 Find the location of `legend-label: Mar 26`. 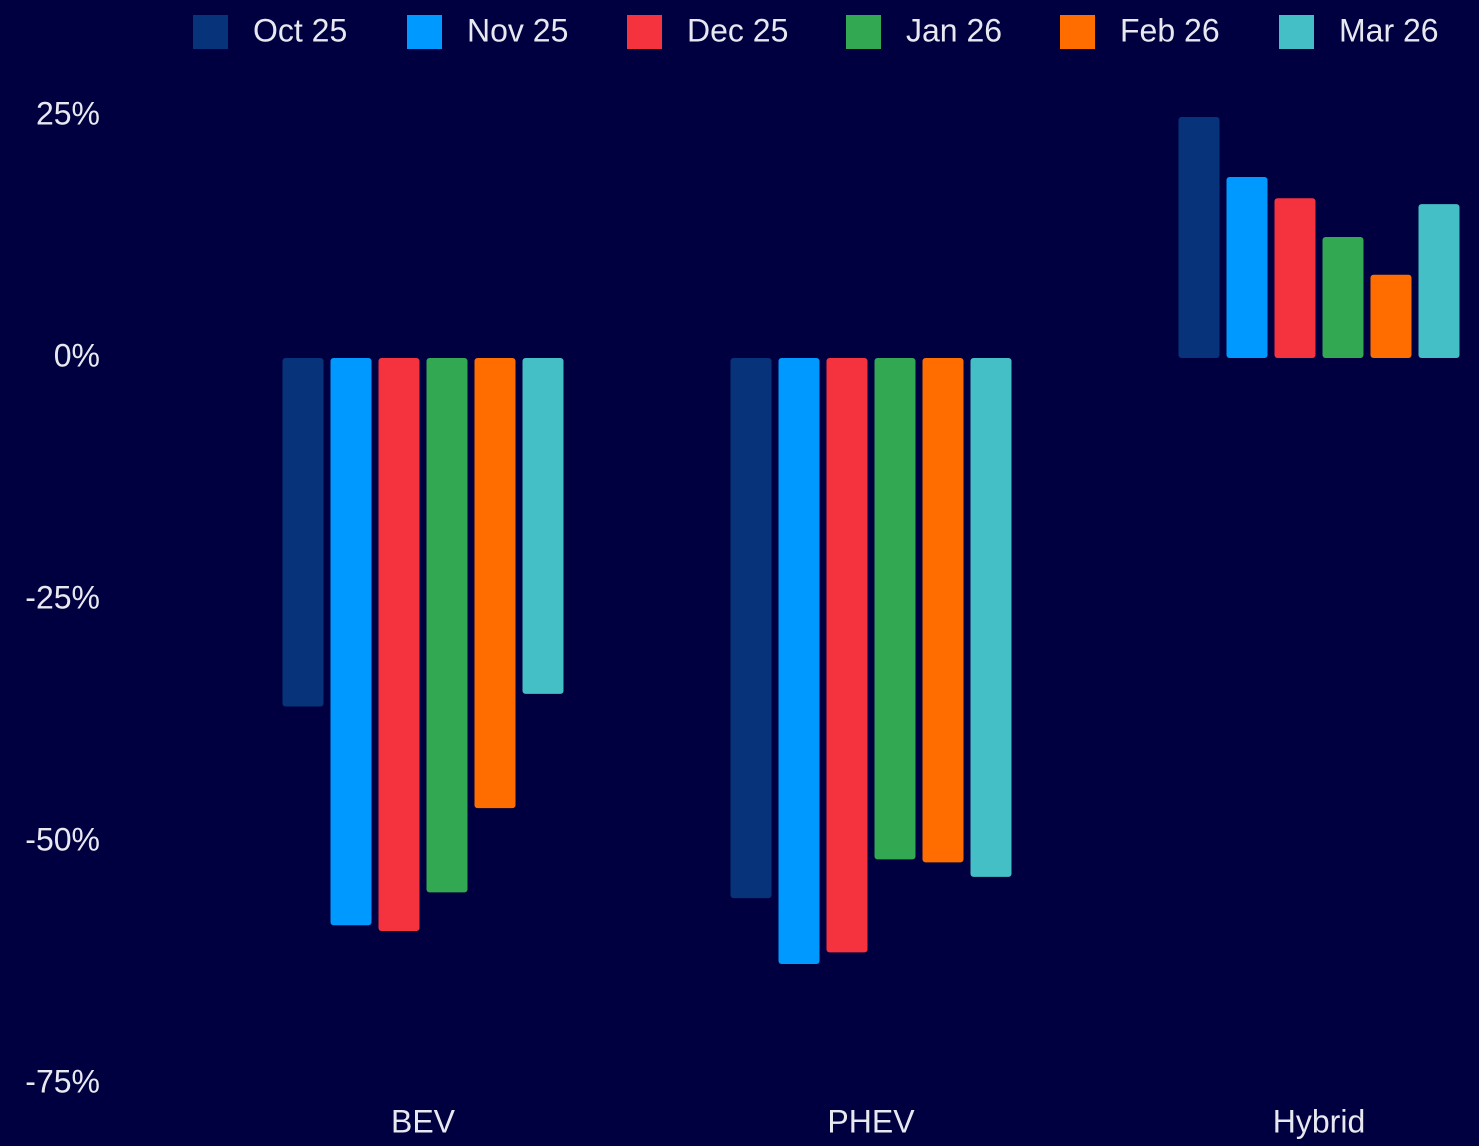

legend-label: Mar 26 is located at coordinates (1389, 30).